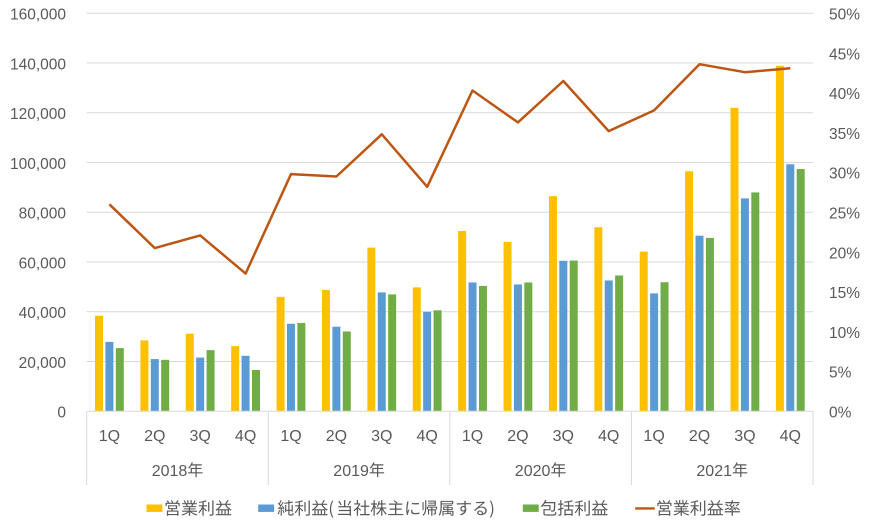 This screenshot has height=527, width=872. I want to click on svg-text: 35%, so click(844, 134).